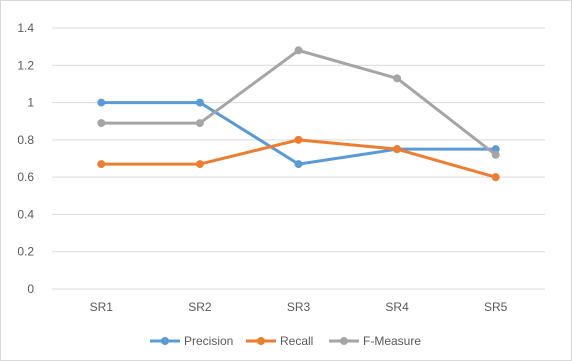  I want to click on x-axis: SR1 SR2 SR3 SR4 SR5, so click(299, 307).